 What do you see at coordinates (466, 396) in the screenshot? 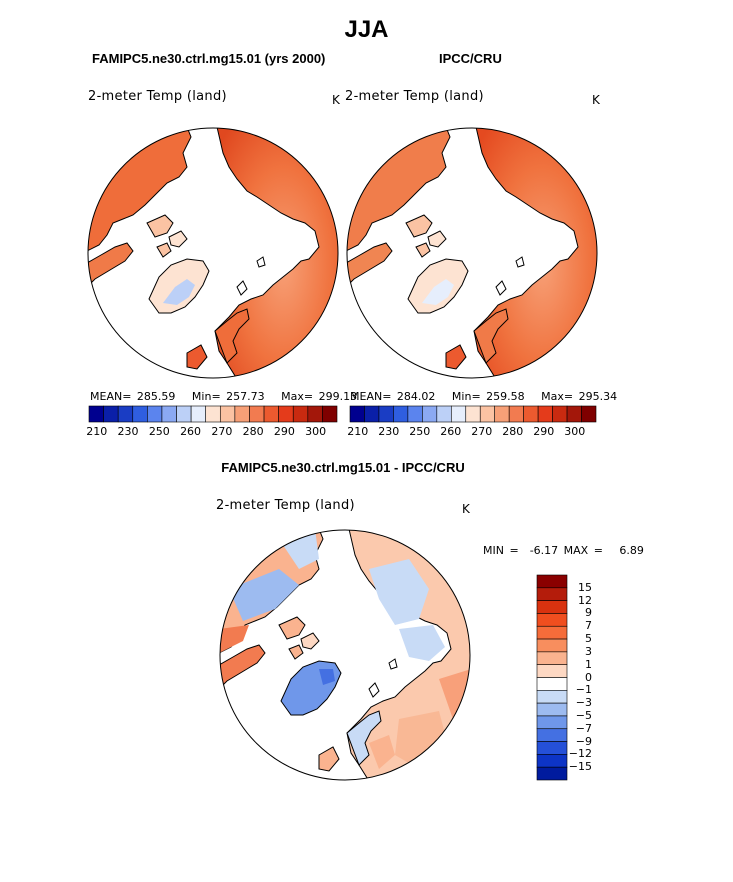
I see `obs-min-label: Min=` at bounding box center [466, 396].